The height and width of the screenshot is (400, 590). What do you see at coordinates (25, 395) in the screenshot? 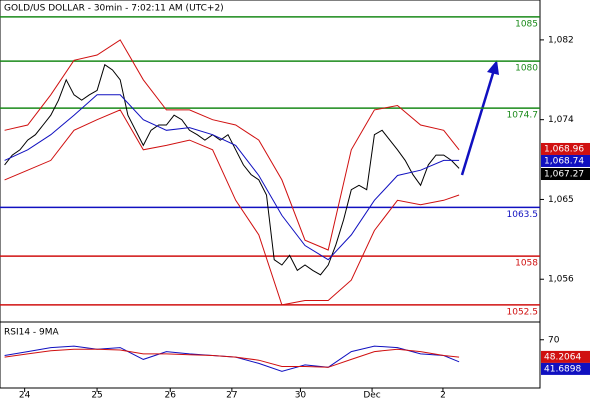
I see `x-tick-label: 24` at bounding box center [25, 395].